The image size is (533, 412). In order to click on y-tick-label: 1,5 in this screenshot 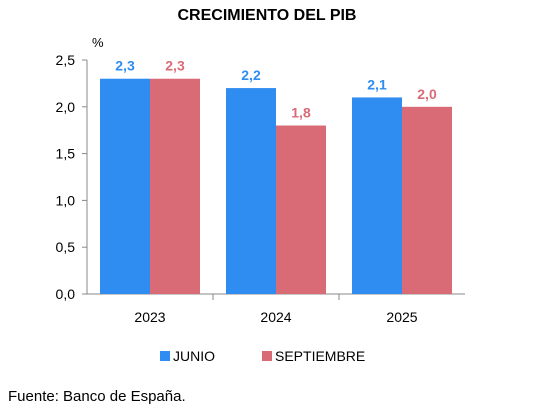, I will do `click(66, 154)`.